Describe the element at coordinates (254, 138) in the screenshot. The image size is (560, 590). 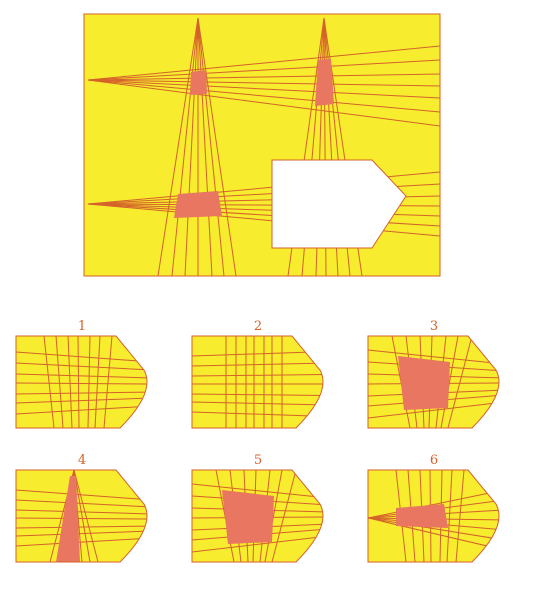
I see `question-panel-overlaps` at that location.